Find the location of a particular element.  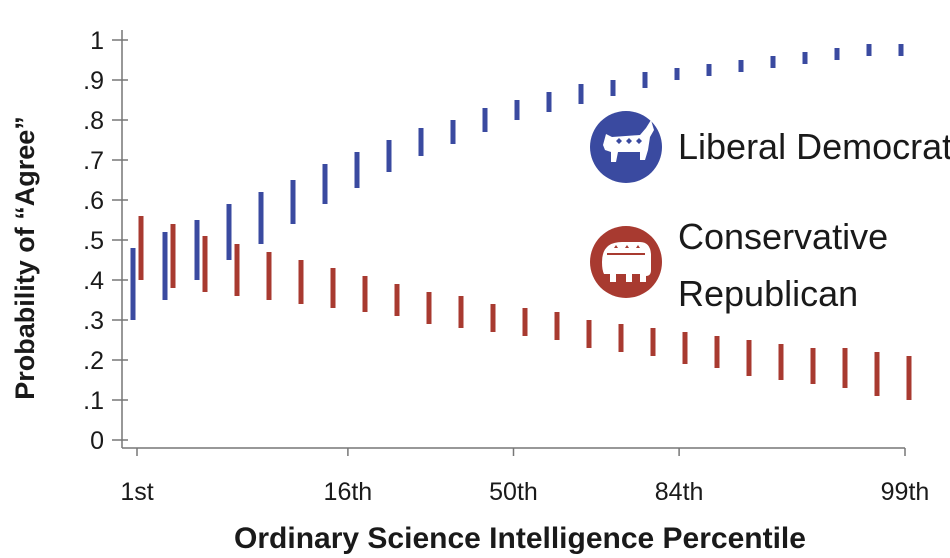

y-tick-label: .9 is located at coordinates (93, 81).